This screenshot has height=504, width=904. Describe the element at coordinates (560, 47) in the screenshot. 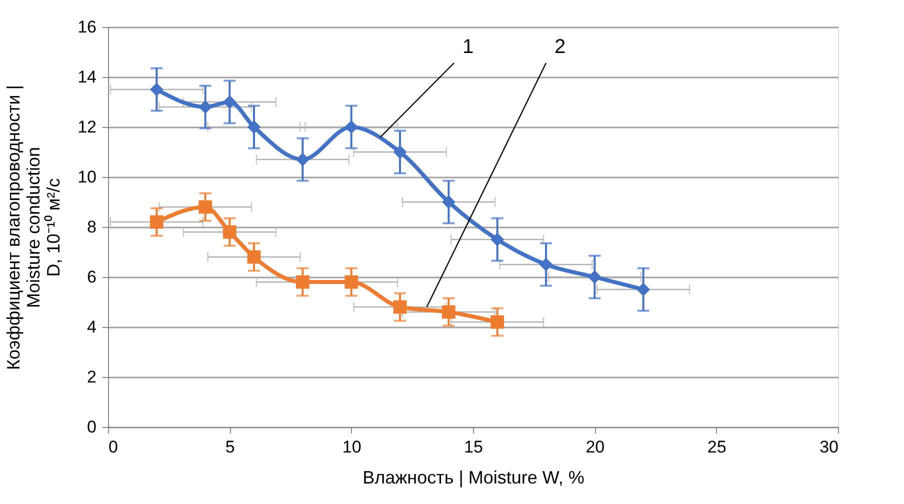

I see `annotation: 2` at that location.